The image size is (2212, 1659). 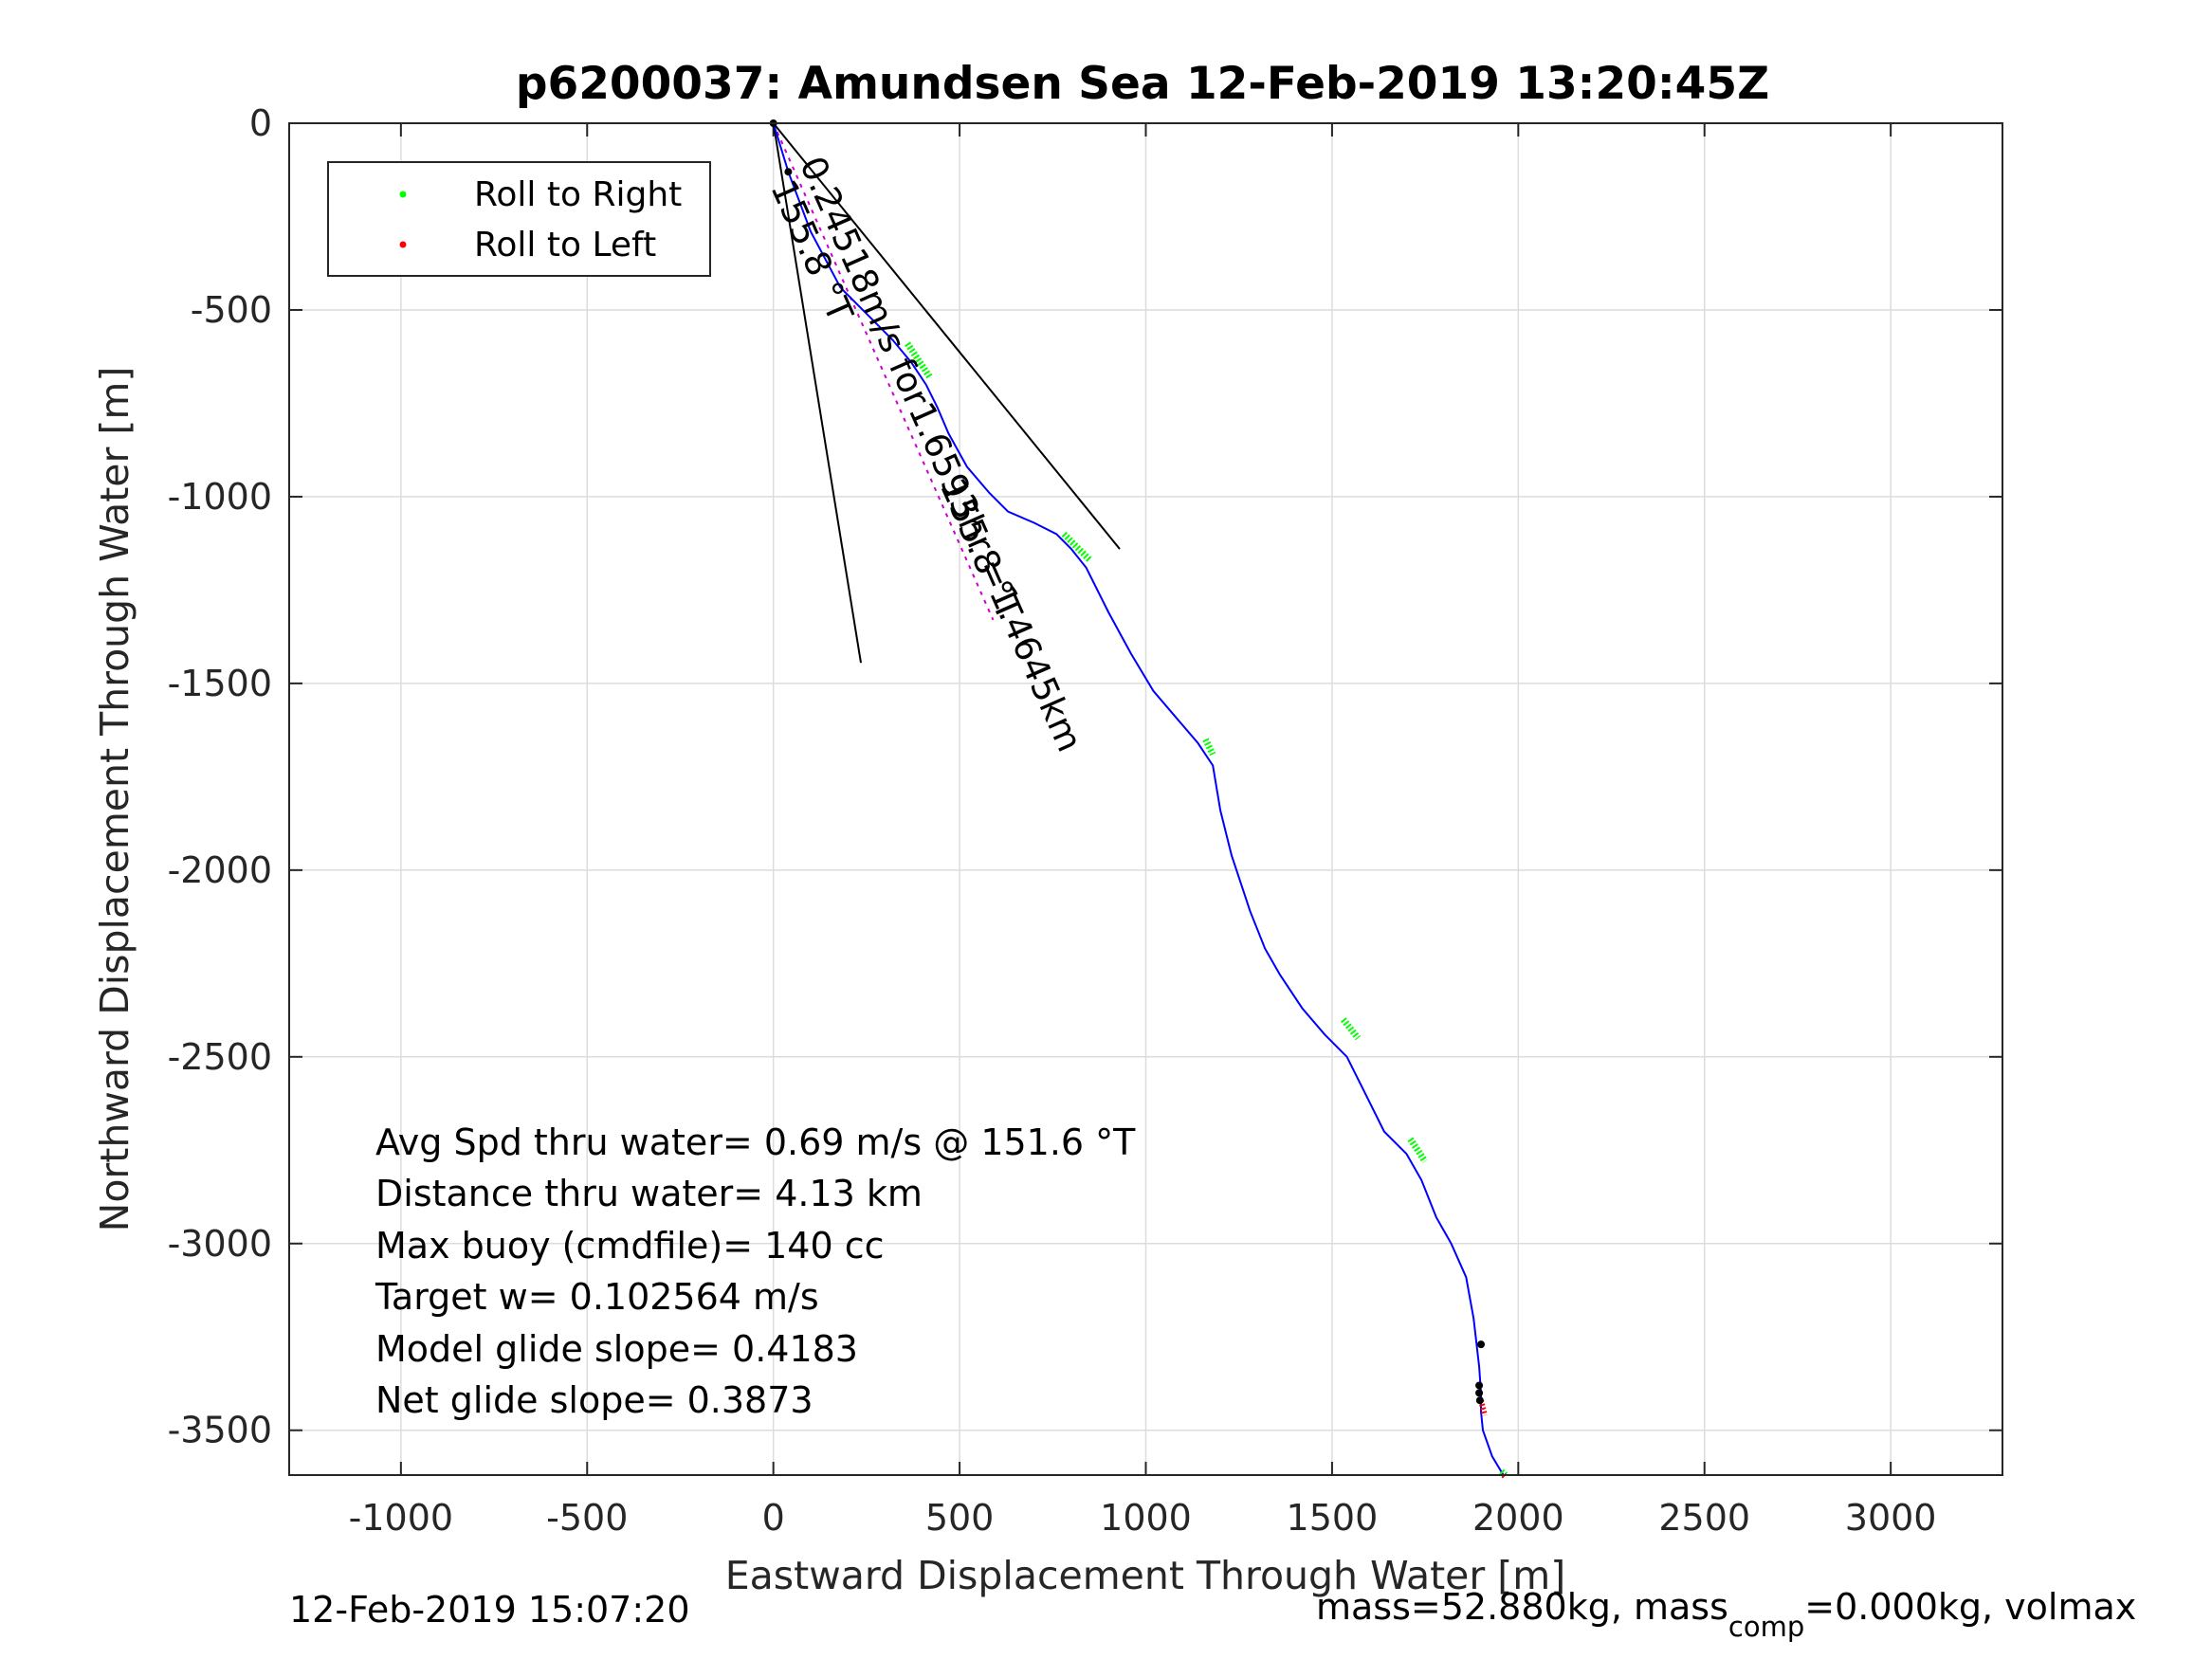 I want to click on y-tick-label: -2500, so click(x=220, y=1057).